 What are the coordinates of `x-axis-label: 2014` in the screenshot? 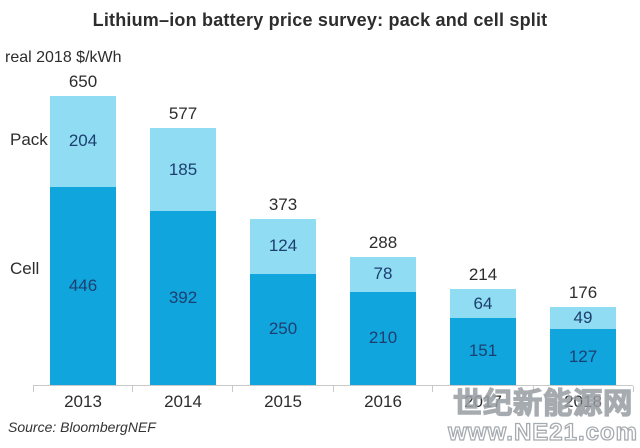 It's located at (183, 401).